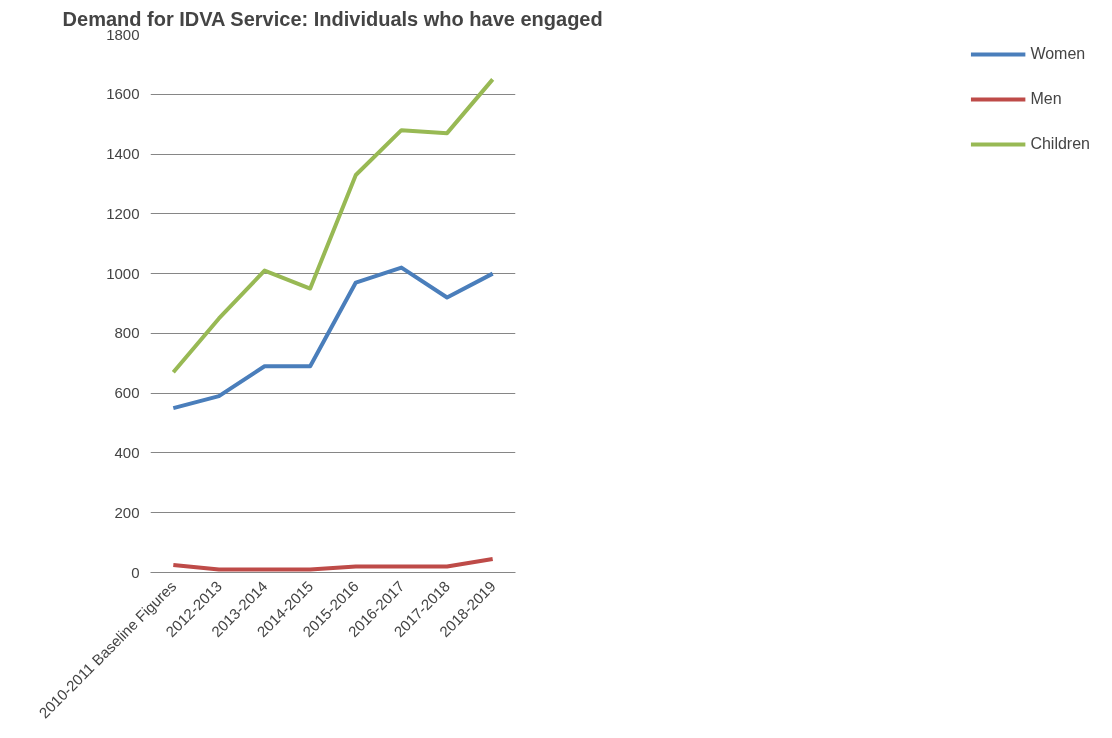 Image resolution: width=1112 pixels, height=738 pixels. I want to click on legend-label: Children, so click(1060, 144).